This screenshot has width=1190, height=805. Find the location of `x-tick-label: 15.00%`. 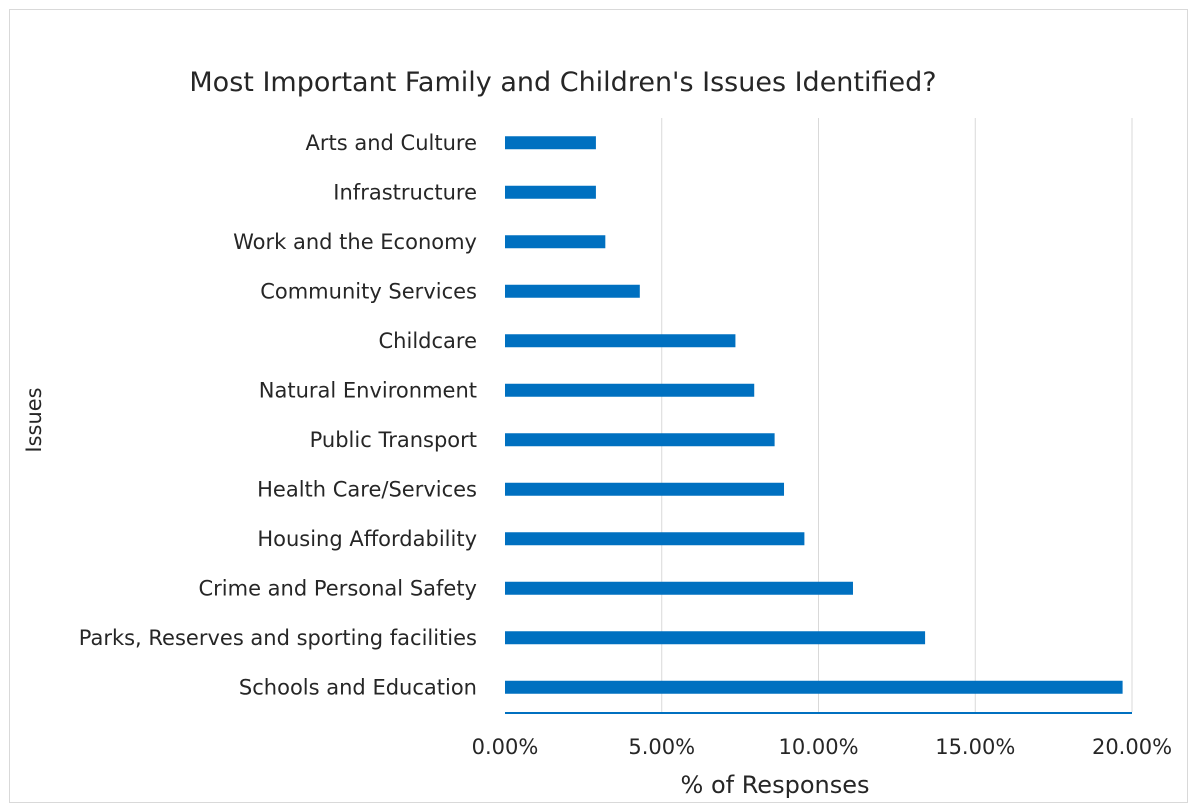

x-tick-label: 15.00% is located at coordinates (975, 747).